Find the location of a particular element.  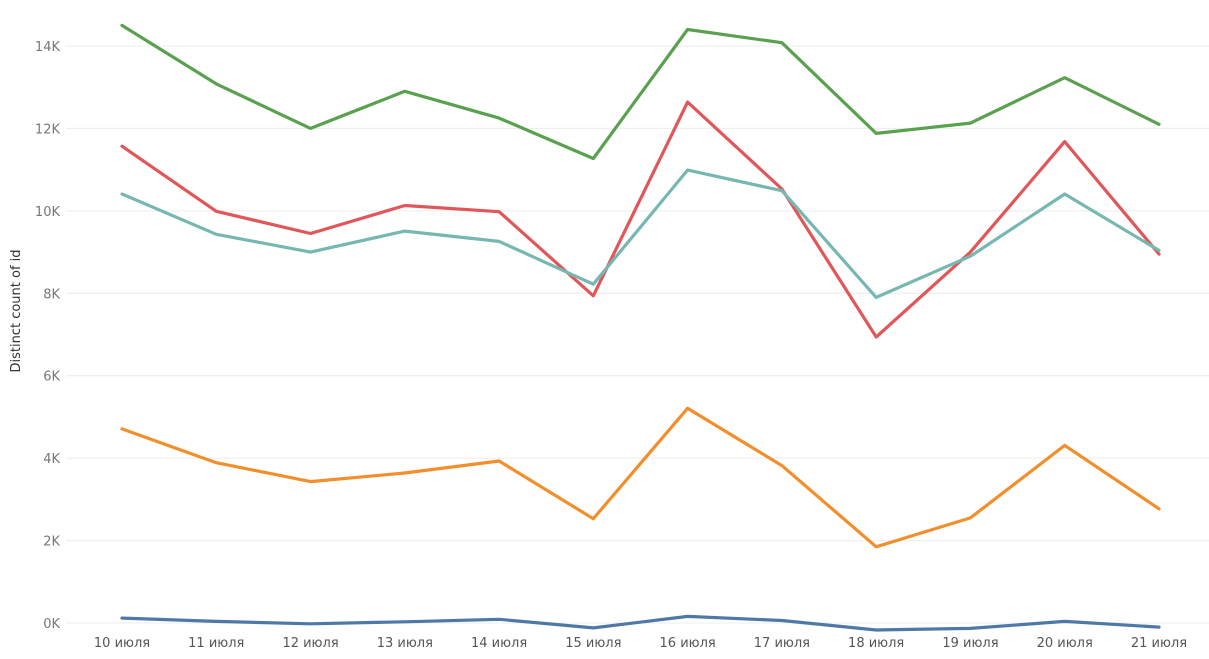

x-tick-label: 15 июля is located at coordinates (593, 643).